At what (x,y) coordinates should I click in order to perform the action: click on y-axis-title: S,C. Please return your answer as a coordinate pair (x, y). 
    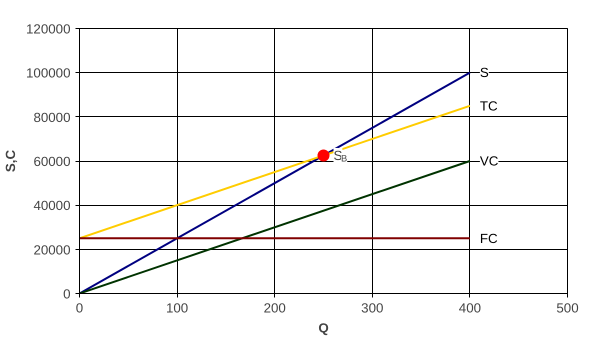
    Looking at the image, I should click on (10, 161).